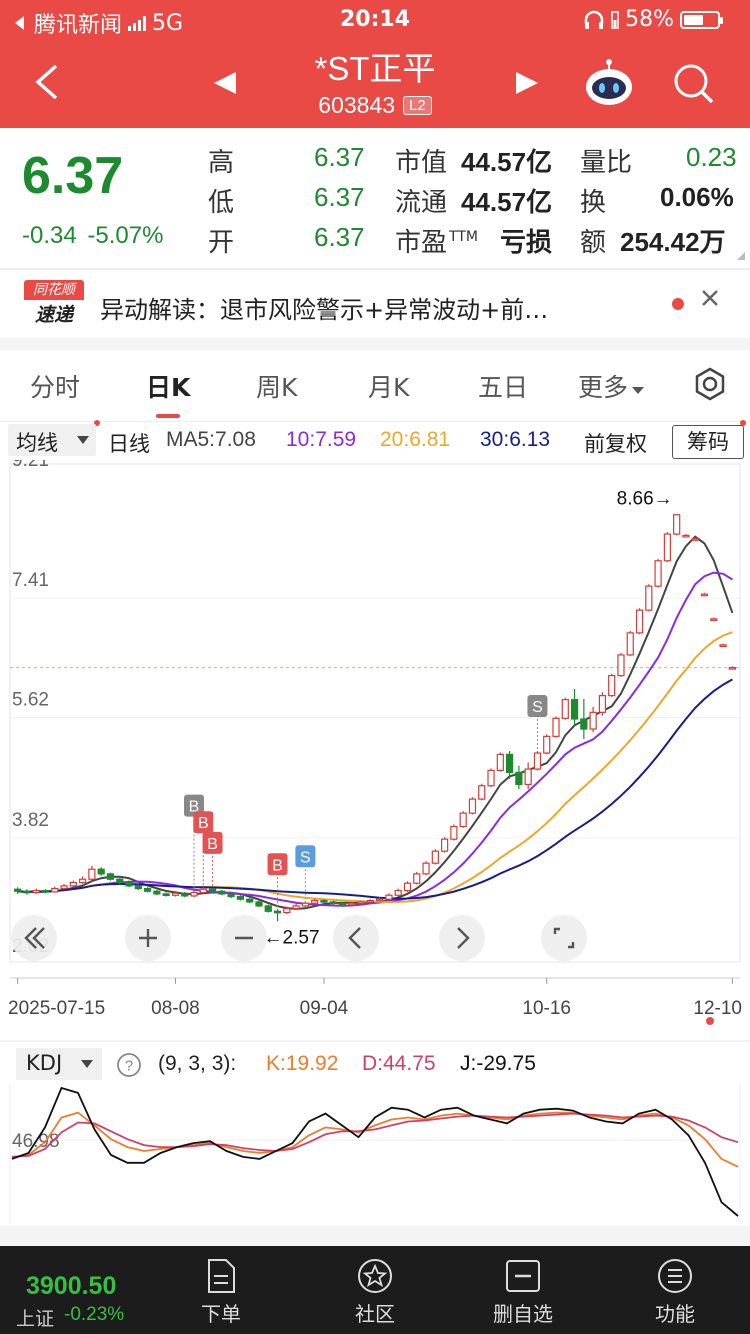 The width and height of the screenshot is (750, 1334). Describe the element at coordinates (523, 1314) in the screenshot. I see `remove-watchlist-label: 删自选` at that location.